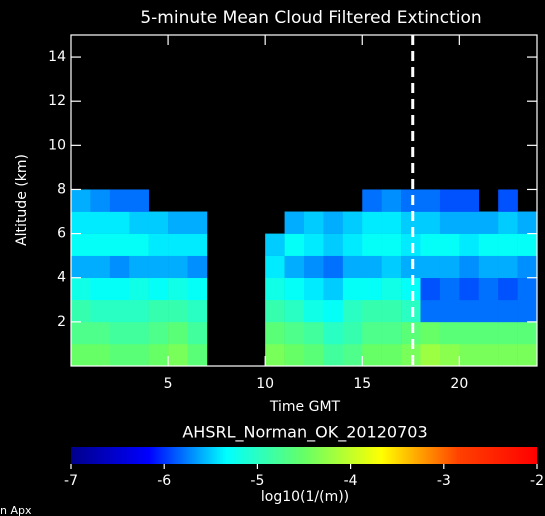  Describe the element at coordinates (71, 481) in the screenshot. I see `colorbar-tick-label: -7` at that location.